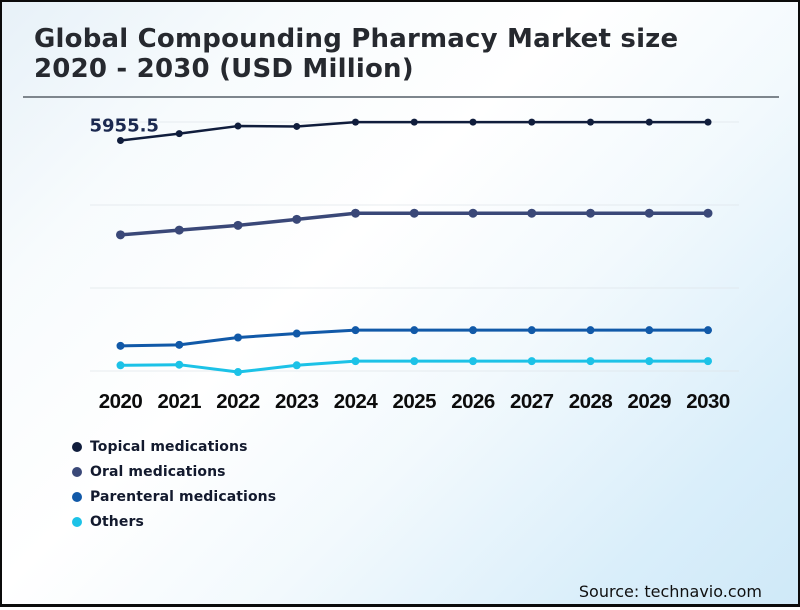 Image resolution: width=800 pixels, height=610 pixels. What do you see at coordinates (117, 521) in the screenshot?
I see `legend-label: Others` at bounding box center [117, 521].